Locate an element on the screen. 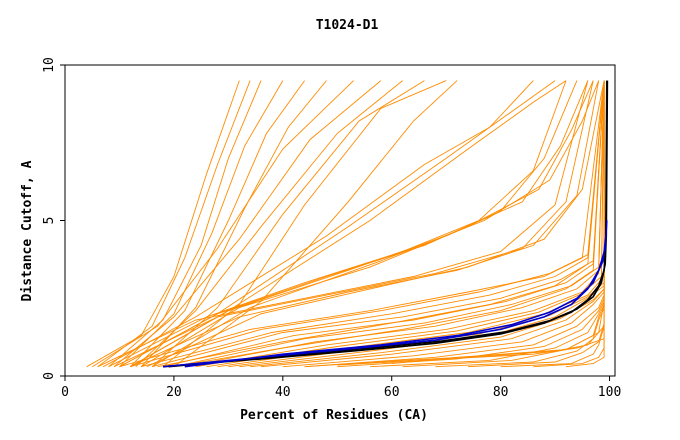 The image size is (680, 440). x-axis-label: Percent of Residues (CA) is located at coordinates (334, 415).